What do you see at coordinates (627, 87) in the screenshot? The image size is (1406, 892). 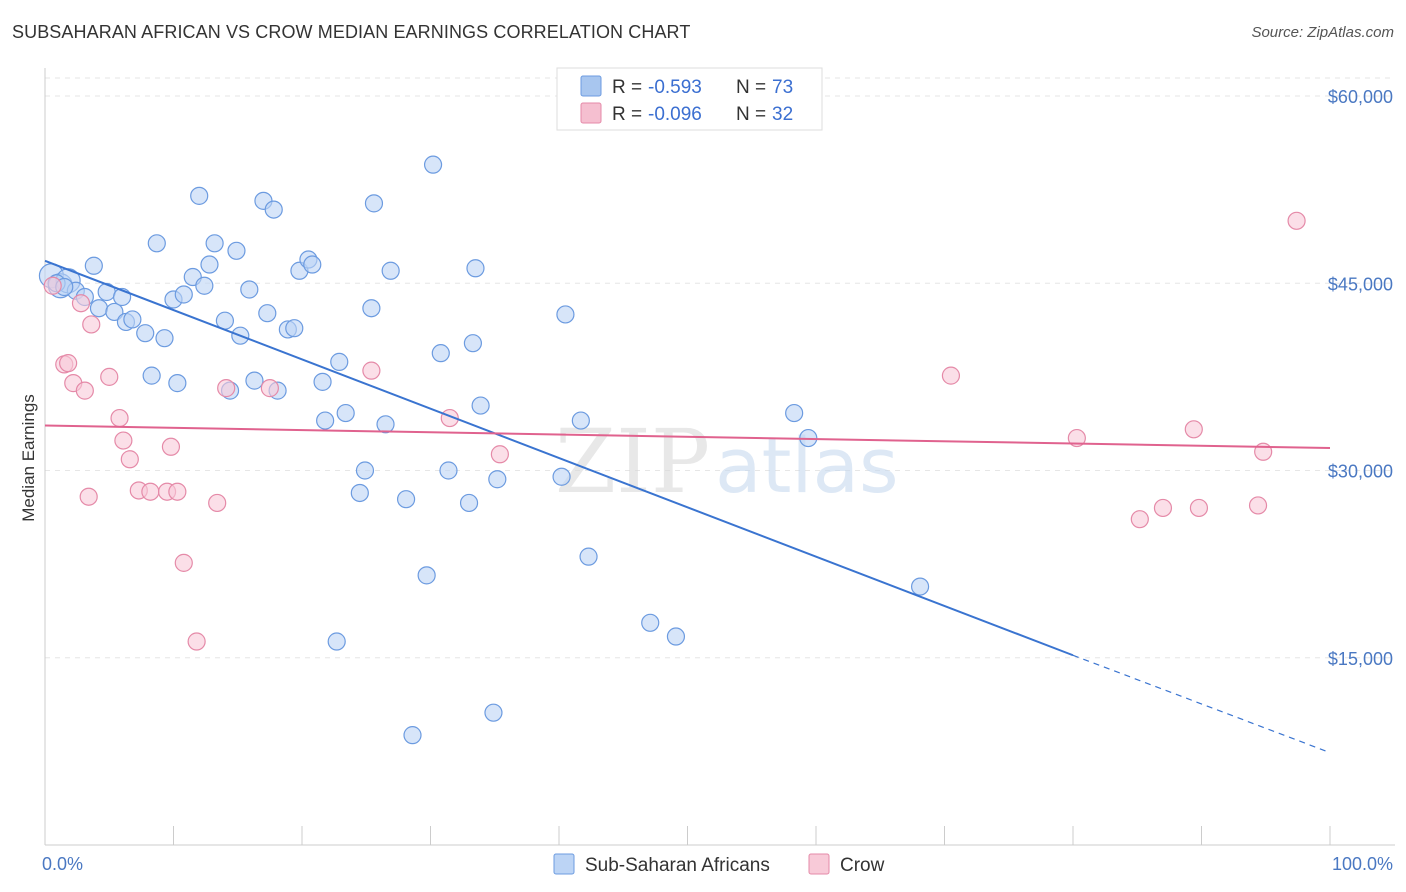 I see `legend-r-label-1: R =` at bounding box center [627, 87].